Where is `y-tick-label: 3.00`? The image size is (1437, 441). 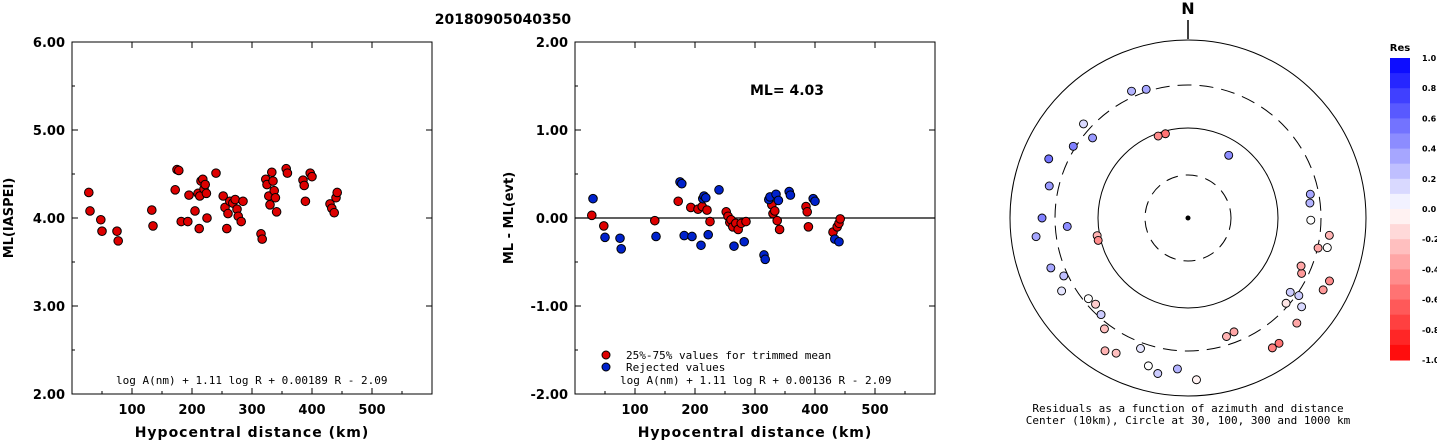 y-tick-label: 3.00 is located at coordinates (49, 307).